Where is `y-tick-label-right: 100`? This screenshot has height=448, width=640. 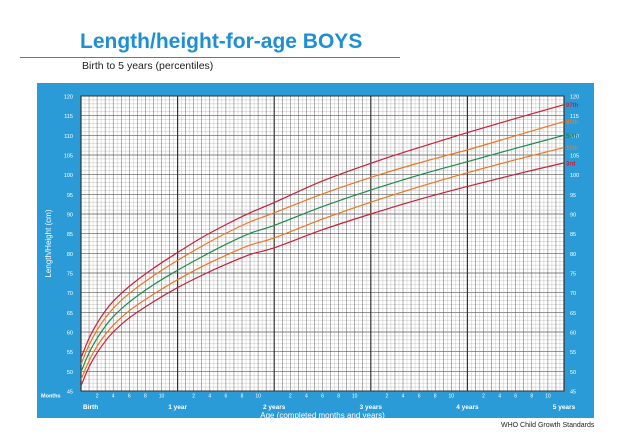
y-tick-label-right: 100 is located at coordinates (574, 176).